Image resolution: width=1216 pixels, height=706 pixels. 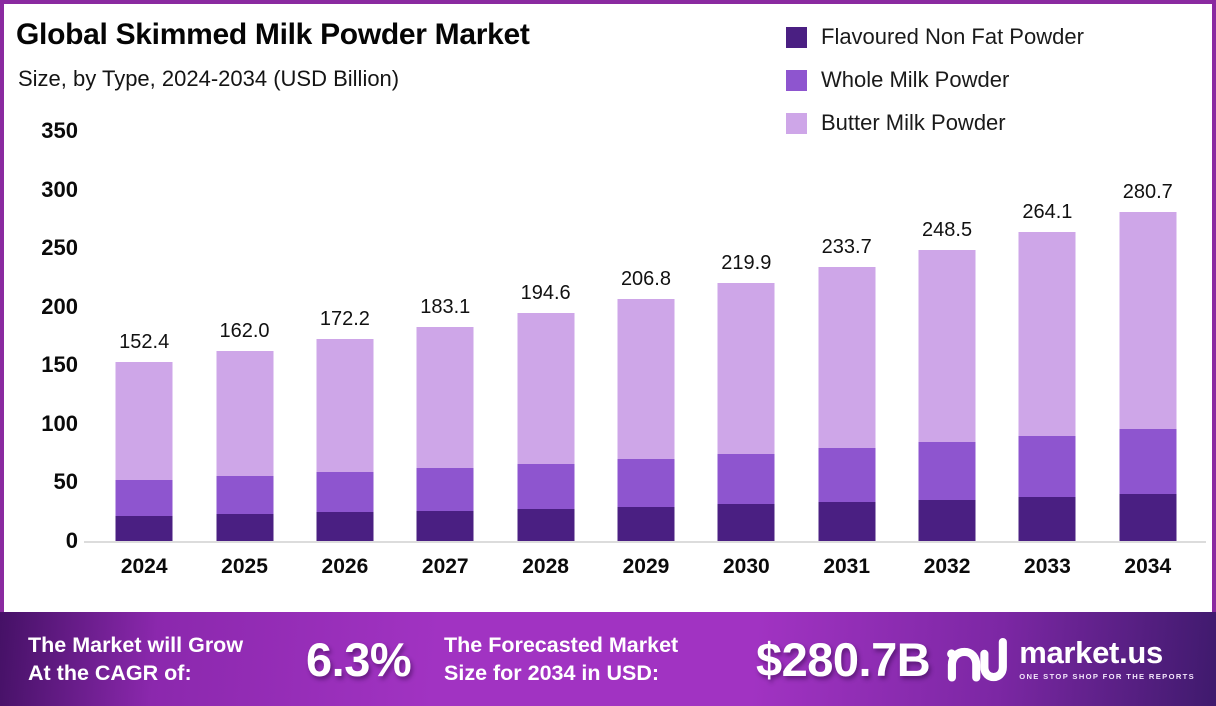 What do you see at coordinates (71, 540) in the screenshot?
I see `y-tick-0: 0` at bounding box center [71, 540].